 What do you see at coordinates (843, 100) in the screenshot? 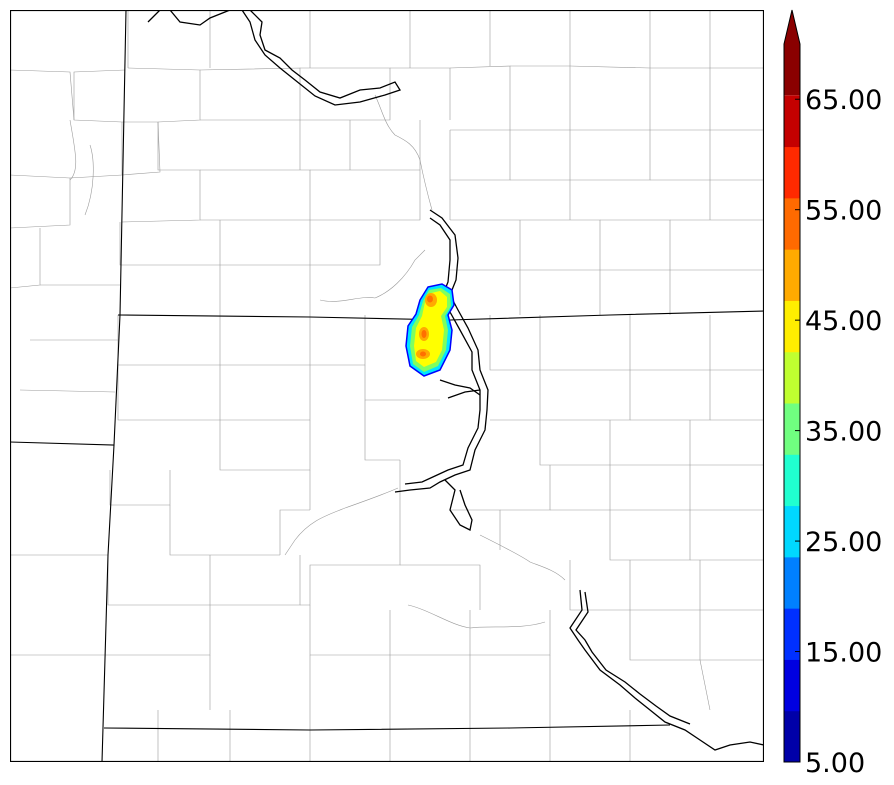
I see `colorbar-tick-label: 65.00` at bounding box center [843, 100].